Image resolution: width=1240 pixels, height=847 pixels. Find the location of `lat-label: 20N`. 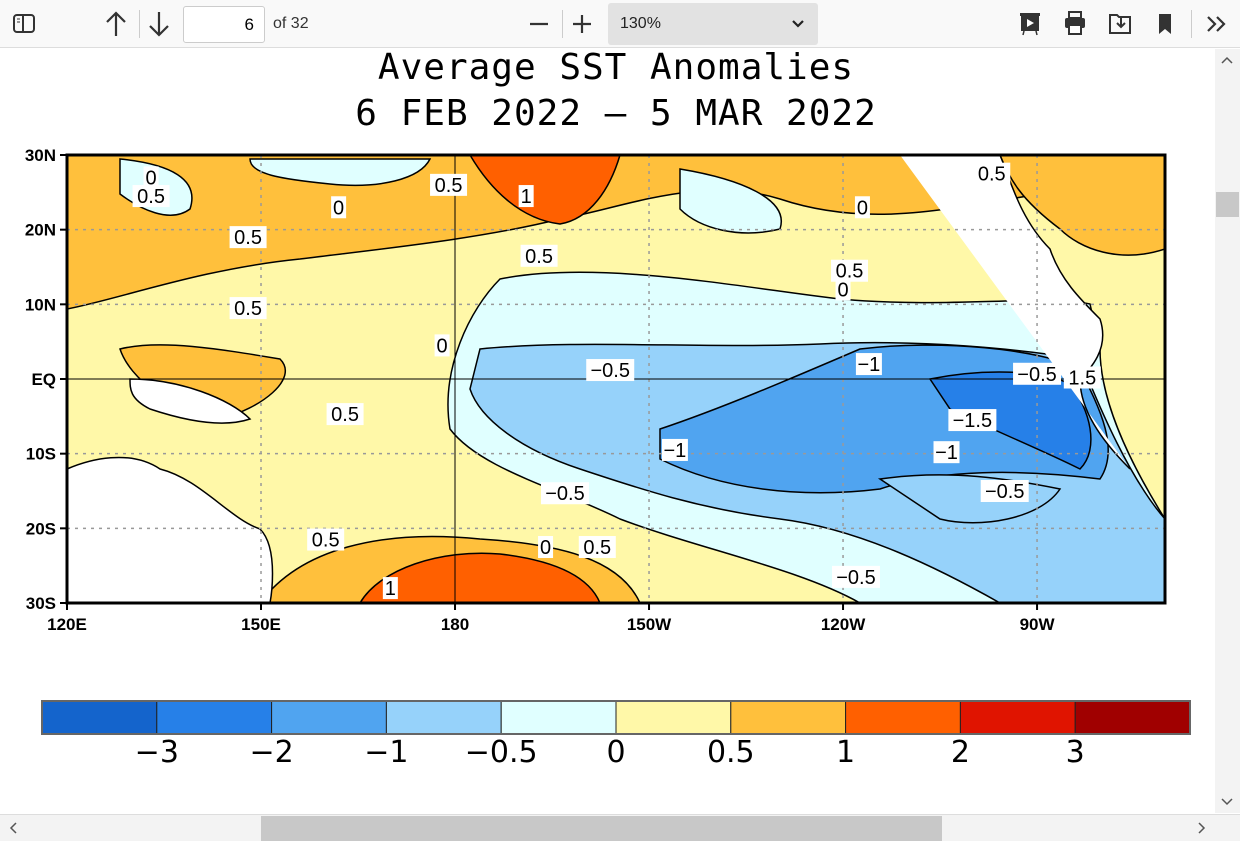

lat-label: 20N is located at coordinates (40, 230).